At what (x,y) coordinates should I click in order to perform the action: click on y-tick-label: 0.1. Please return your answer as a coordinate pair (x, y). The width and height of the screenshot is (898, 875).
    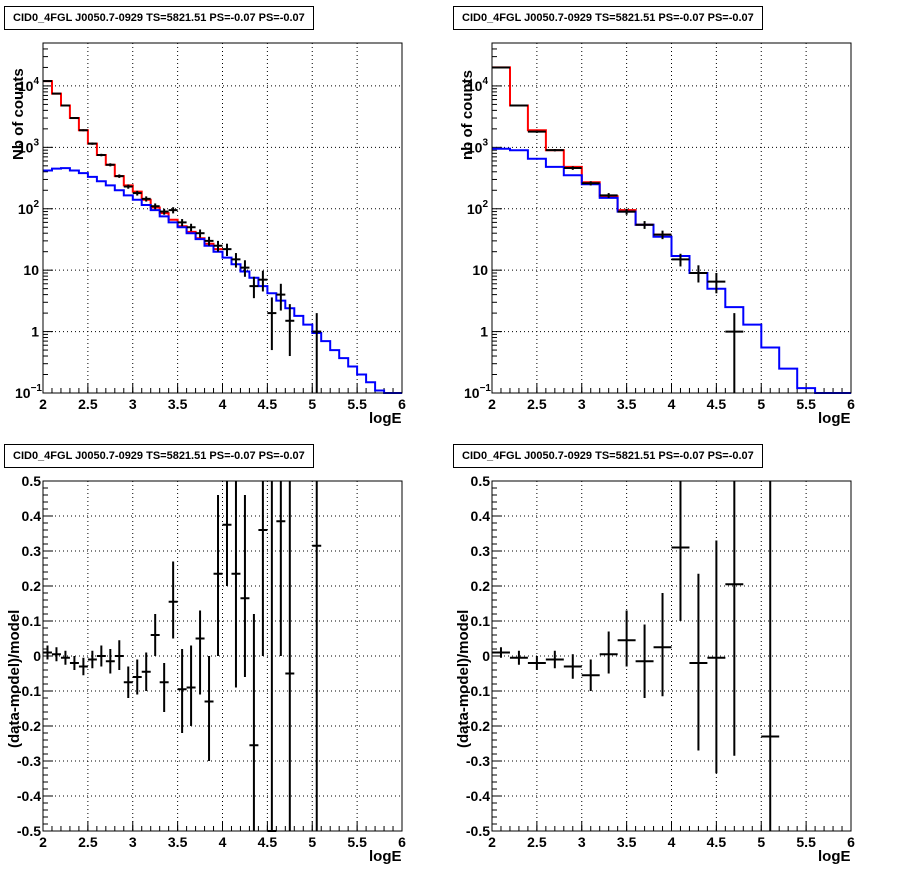
    Looking at the image, I should click on (481, 621).